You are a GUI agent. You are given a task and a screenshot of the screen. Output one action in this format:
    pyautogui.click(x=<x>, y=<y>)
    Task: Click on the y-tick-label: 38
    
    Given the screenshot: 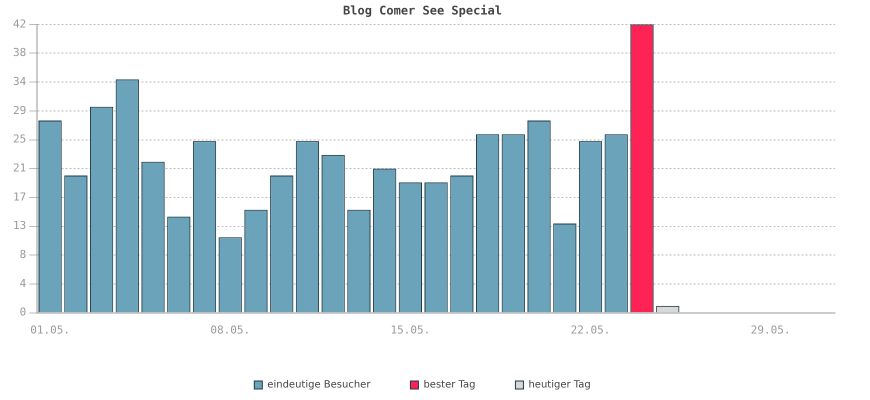 What is the action you would take?
    pyautogui.click(x=19, y=53)
    